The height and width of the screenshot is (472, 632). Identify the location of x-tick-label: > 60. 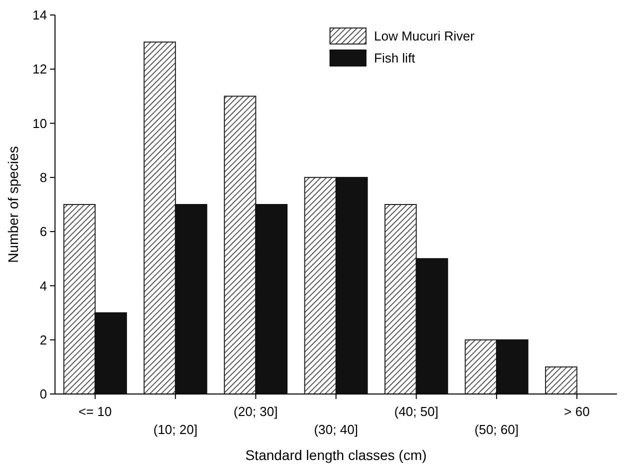
(577, 411).